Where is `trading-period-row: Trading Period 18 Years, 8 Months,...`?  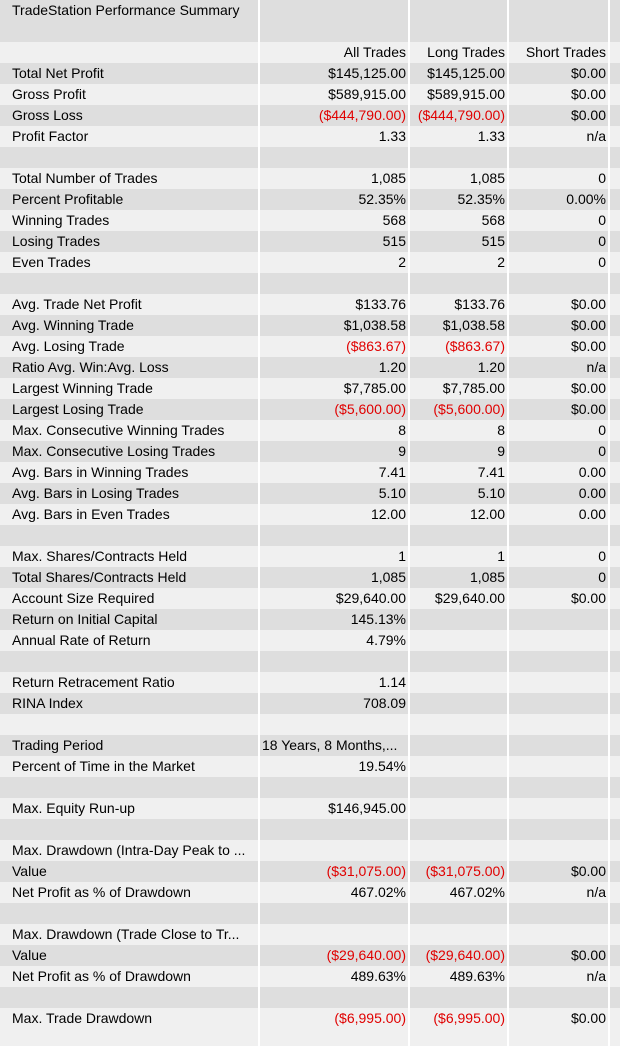
trading-period-row: Trading Period 18 Years, 8 Months,... is located at coordinates (310, 745).